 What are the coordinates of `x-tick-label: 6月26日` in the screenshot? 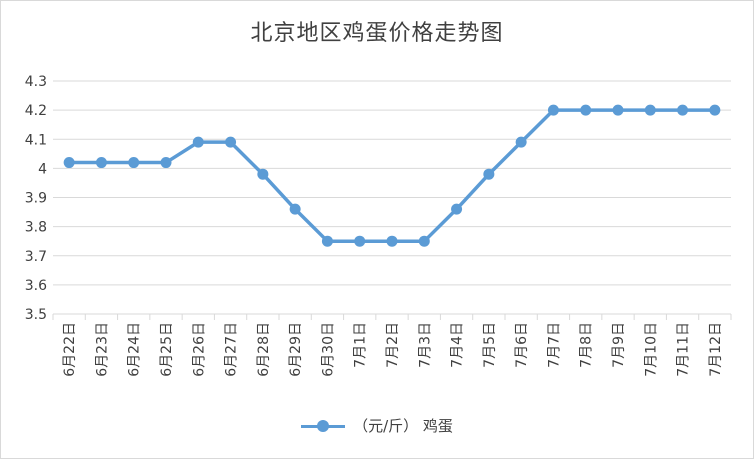 It's located at (199, 349).